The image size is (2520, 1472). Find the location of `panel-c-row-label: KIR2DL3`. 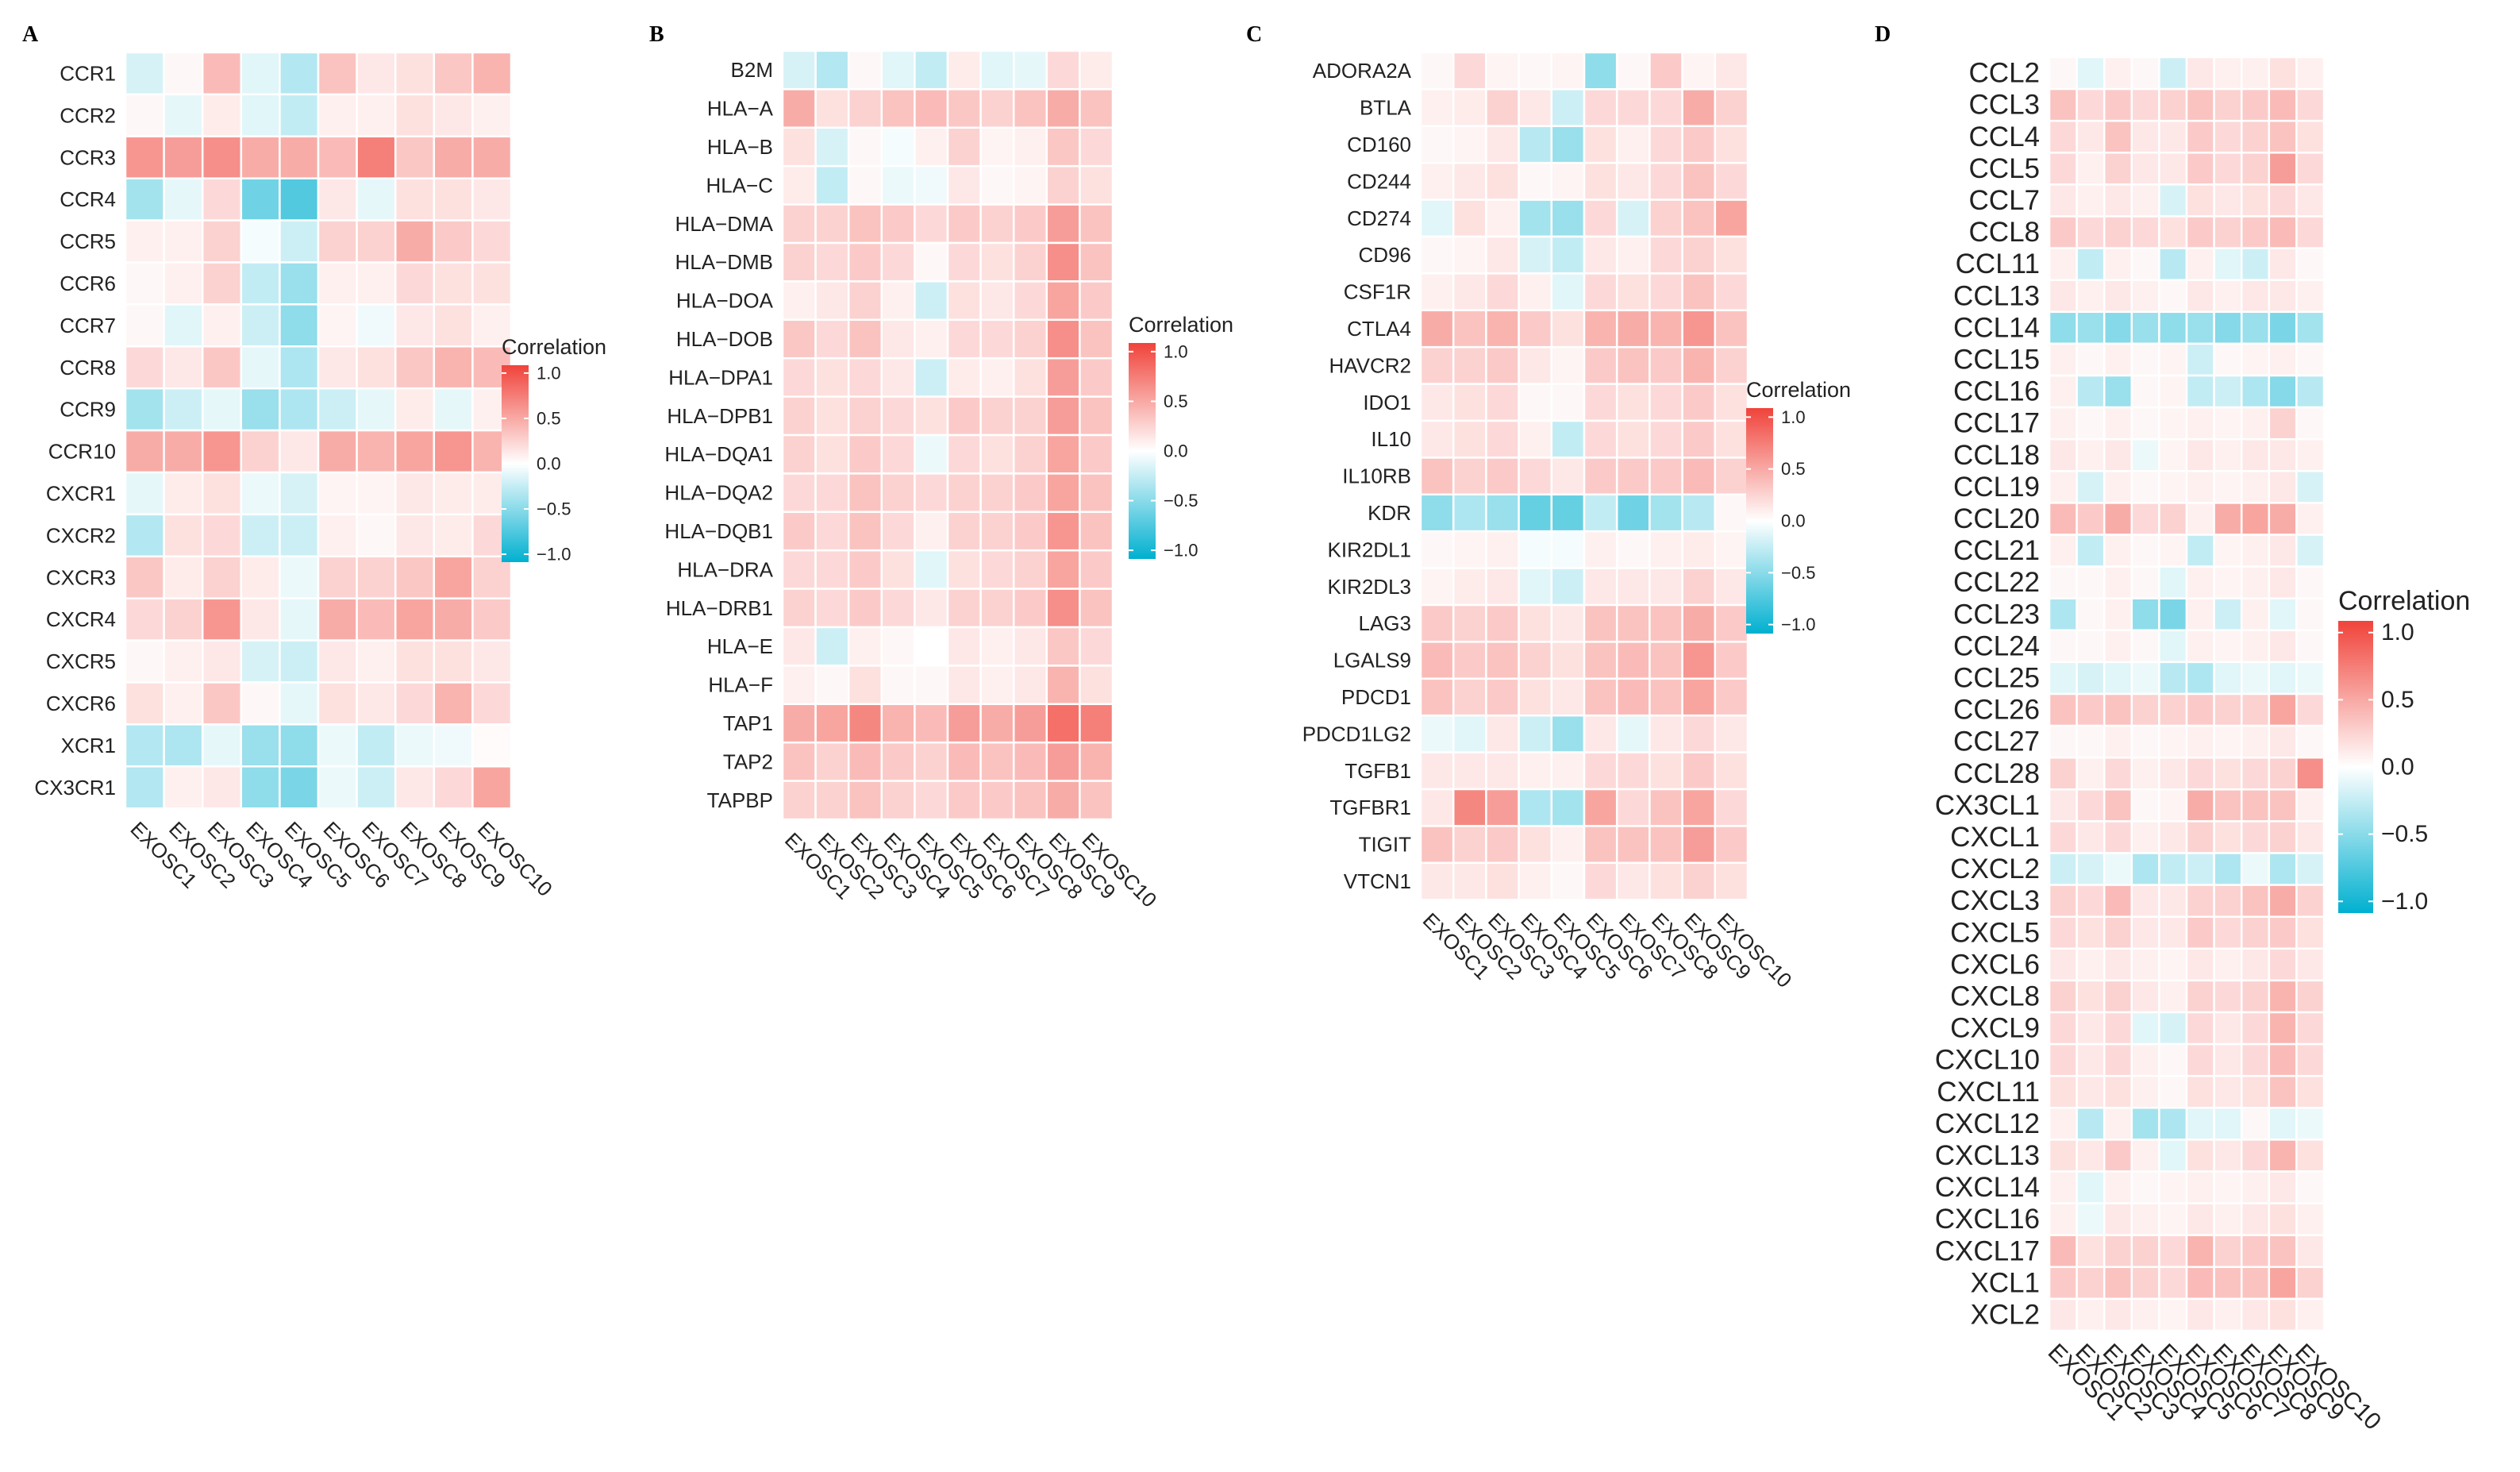

panel-c-row-label: KIR2DL3 is located at coordinates (1370, 587).